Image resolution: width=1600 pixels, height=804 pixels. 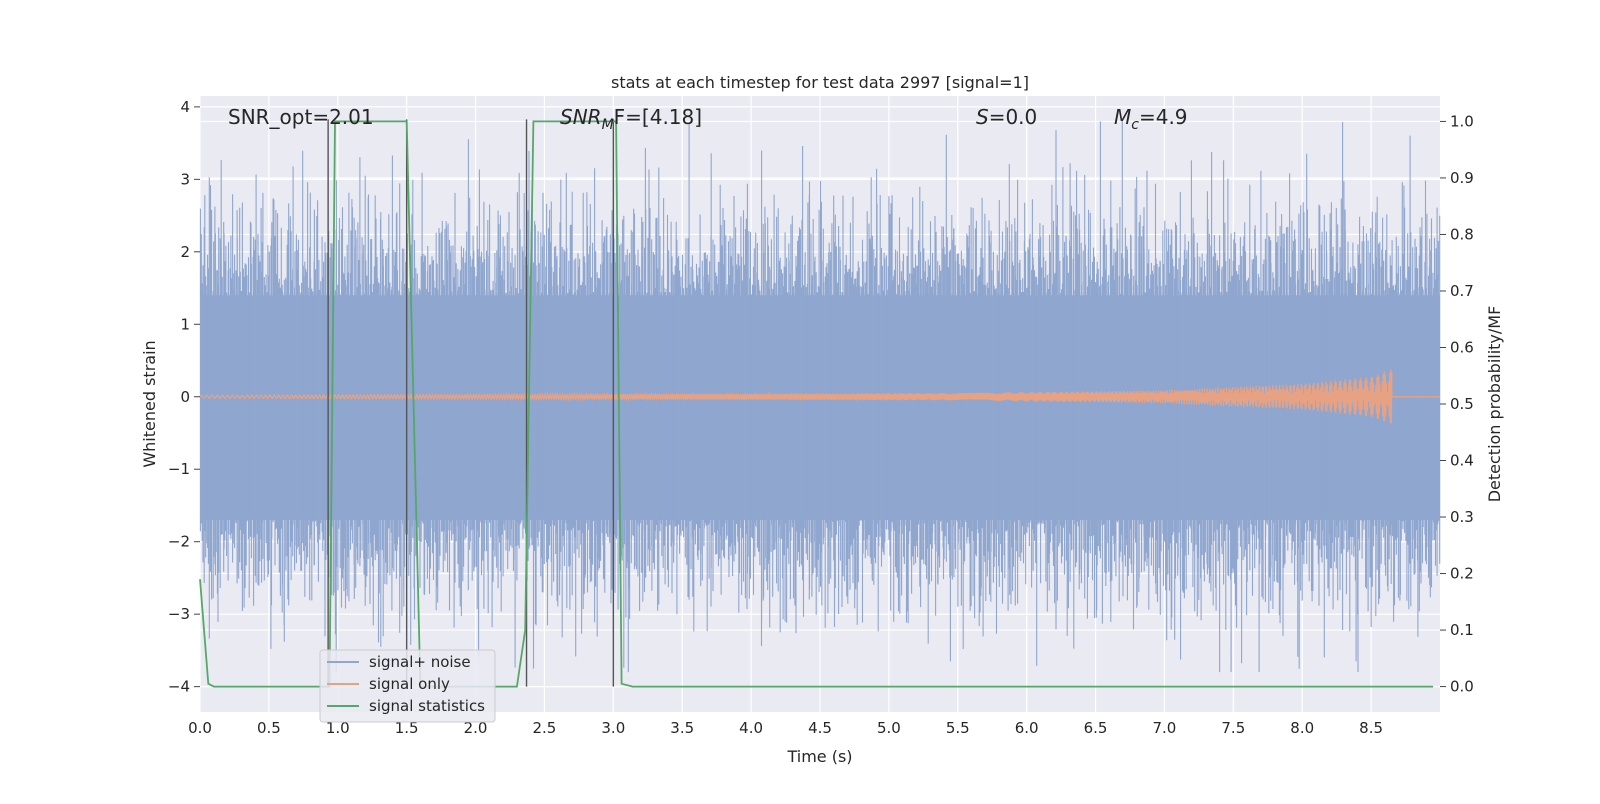 I want to click on y-right-tick-label: 0.8, so click(x=1462, y=234).